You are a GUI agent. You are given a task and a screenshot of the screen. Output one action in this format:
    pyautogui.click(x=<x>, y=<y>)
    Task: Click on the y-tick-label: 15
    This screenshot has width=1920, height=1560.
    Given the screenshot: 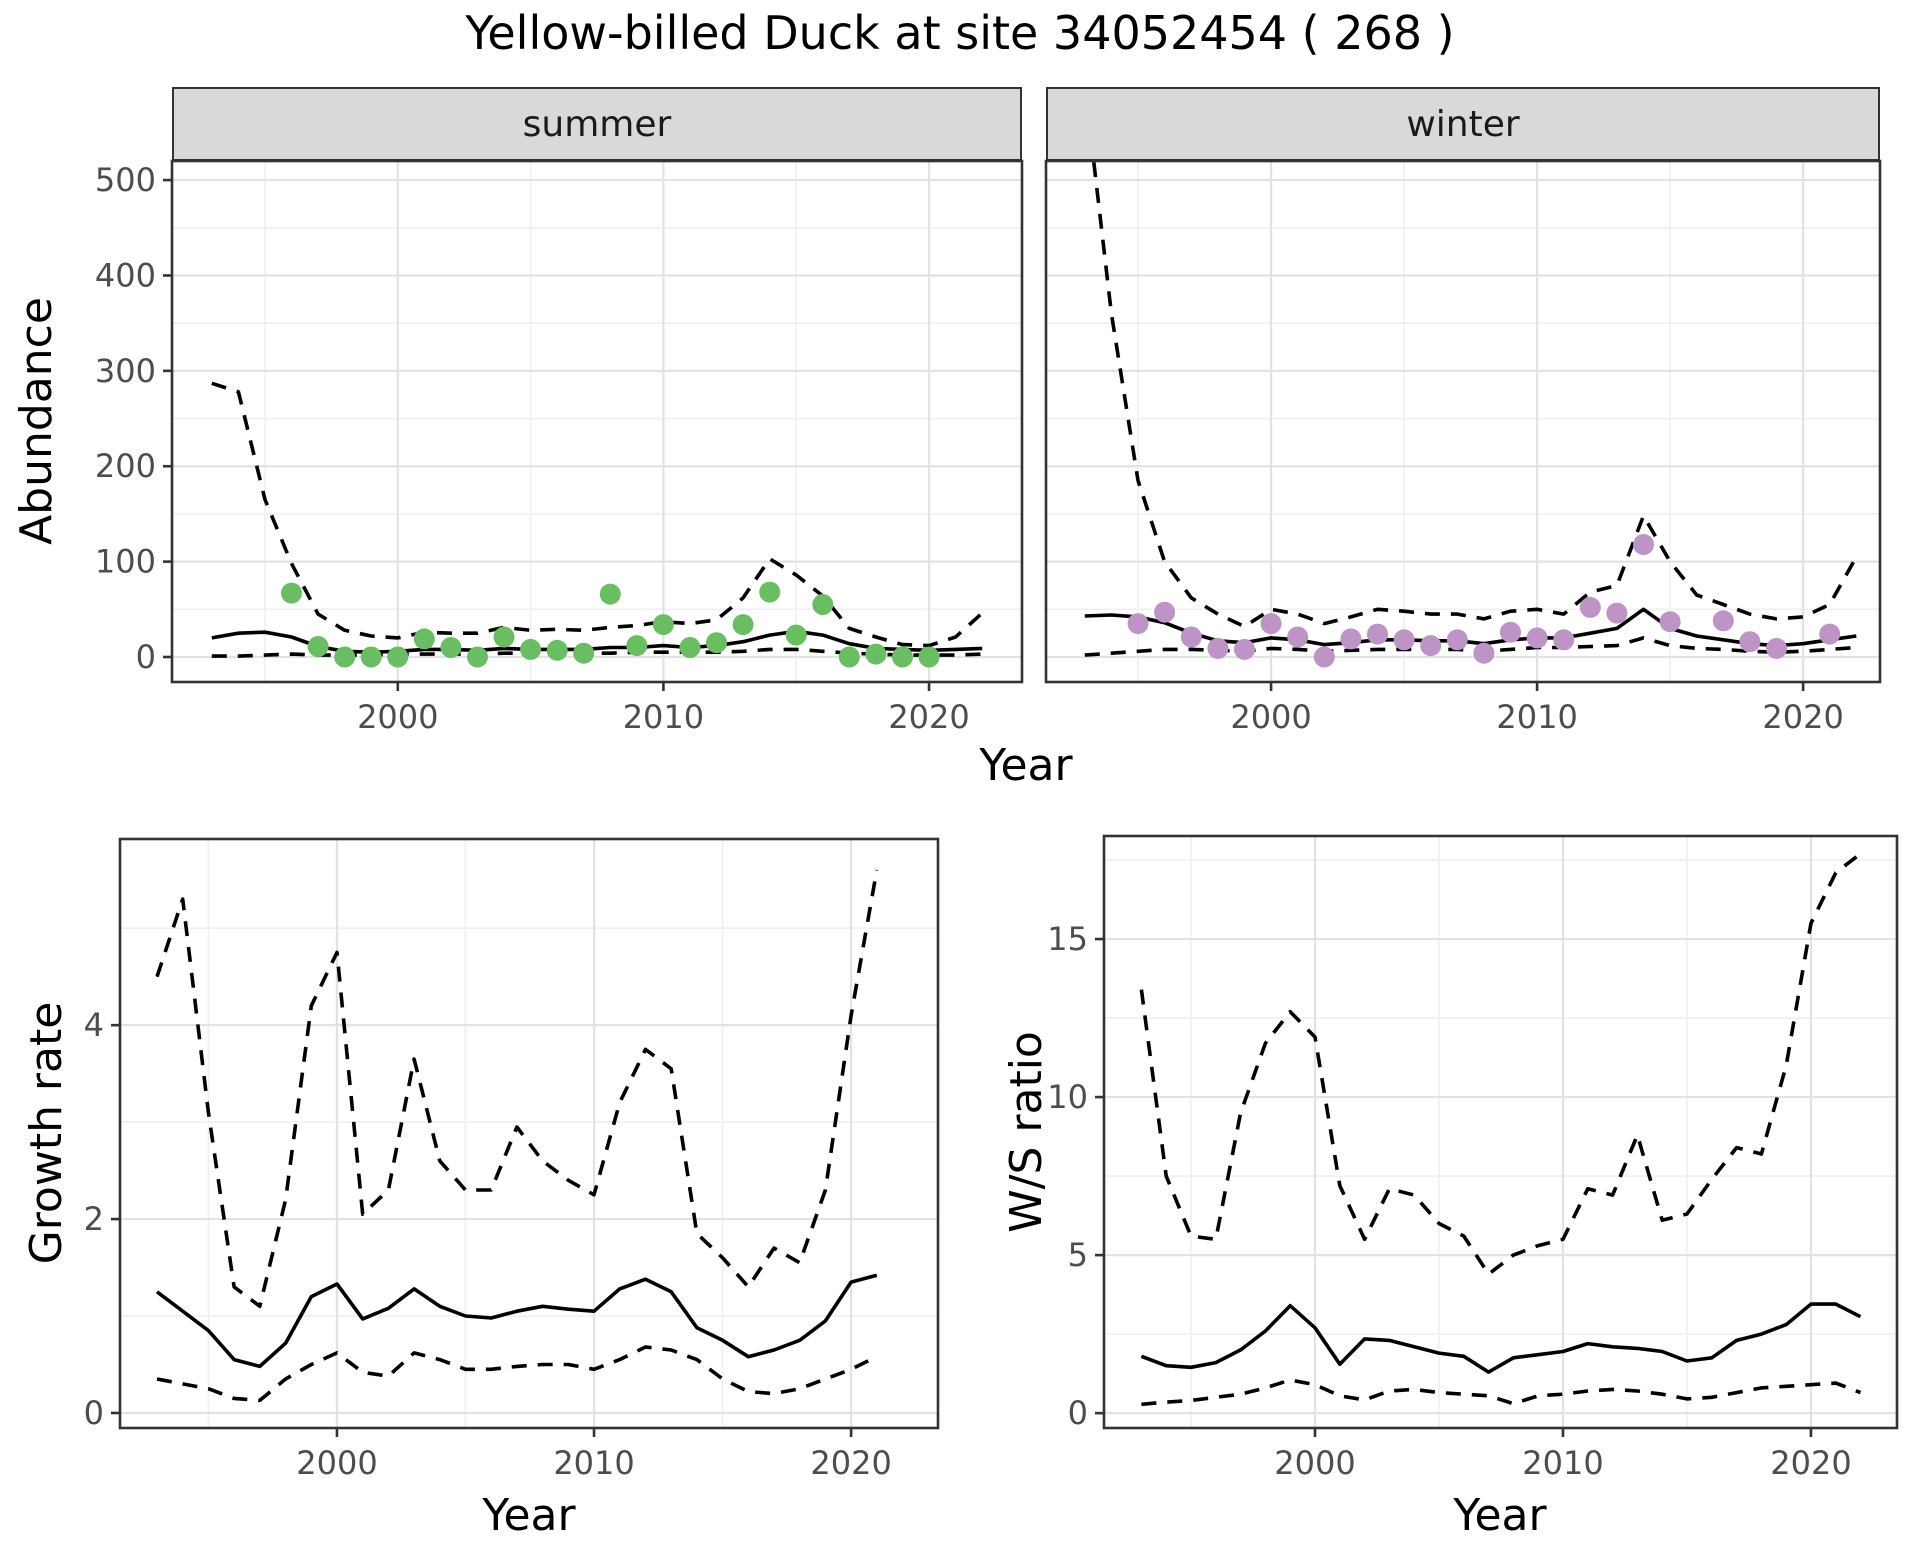 What is the action you would take?
    pyautogui.click(x=1067, y=939)
    